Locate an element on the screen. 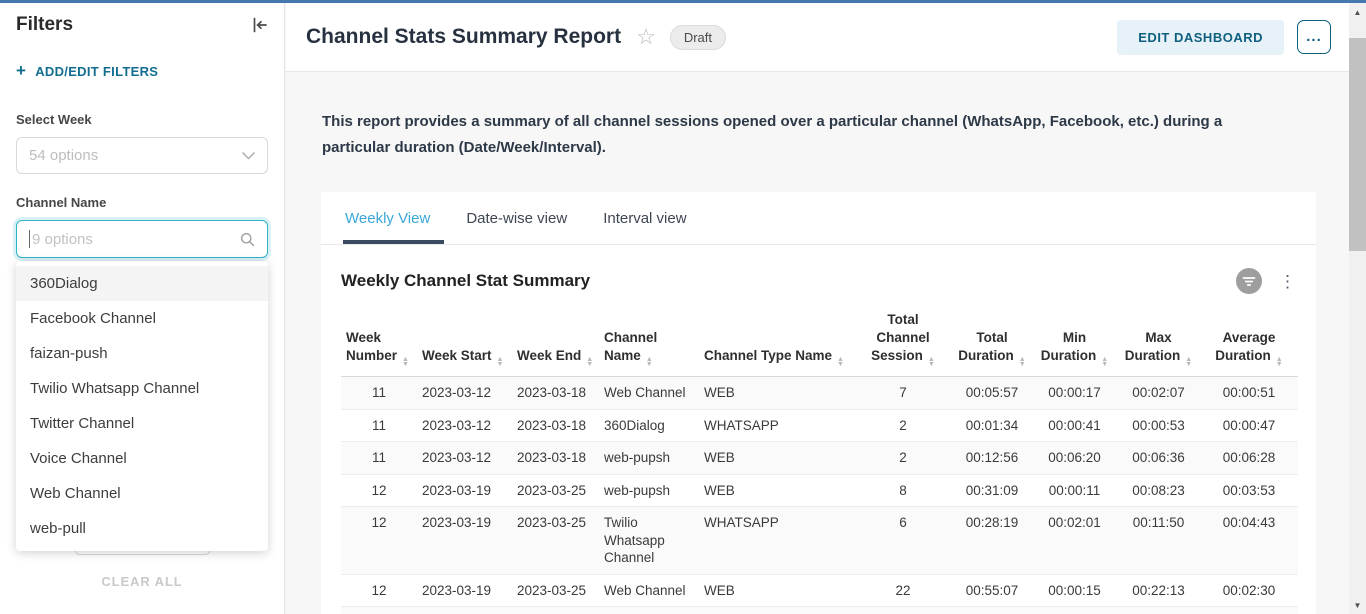  vertical-scrollbar: ▲ ▼ is located at coordinates (1357, 308).